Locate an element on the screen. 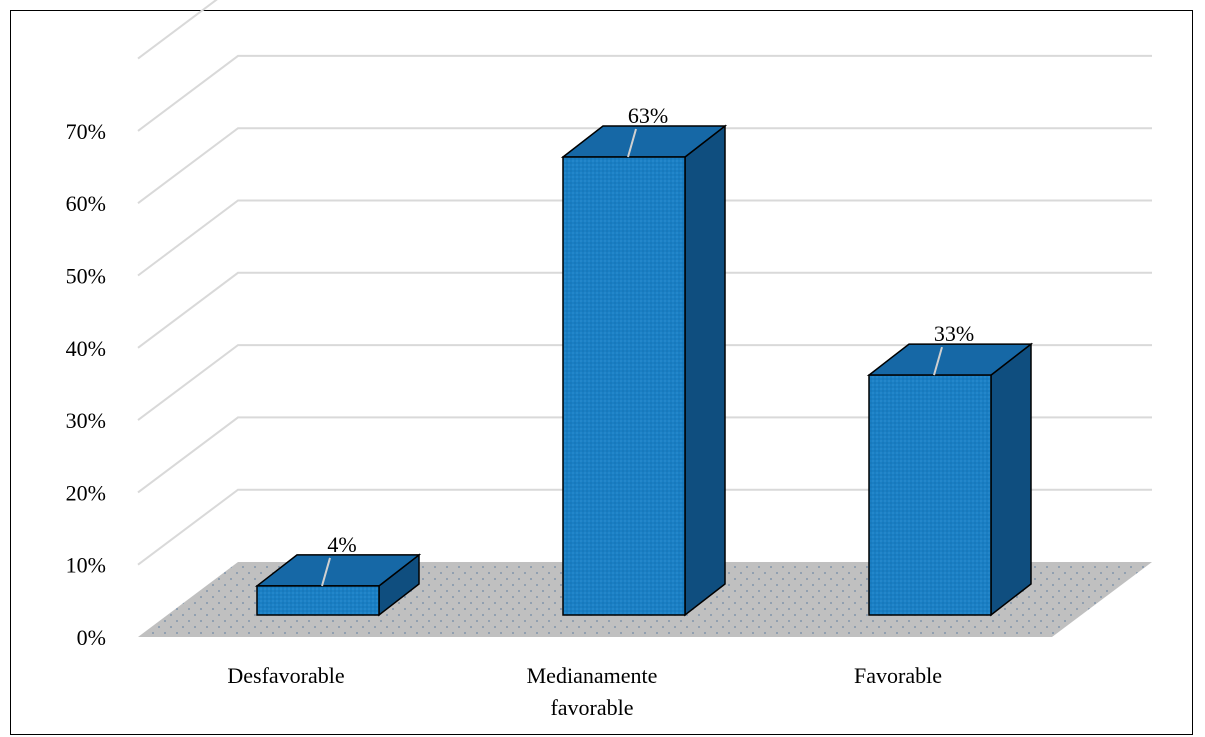 The image size is (1205, 737). y-axis: 0% 10% 20% 30% 40% 50% 60% 70% is located at coordinates (86, 384).